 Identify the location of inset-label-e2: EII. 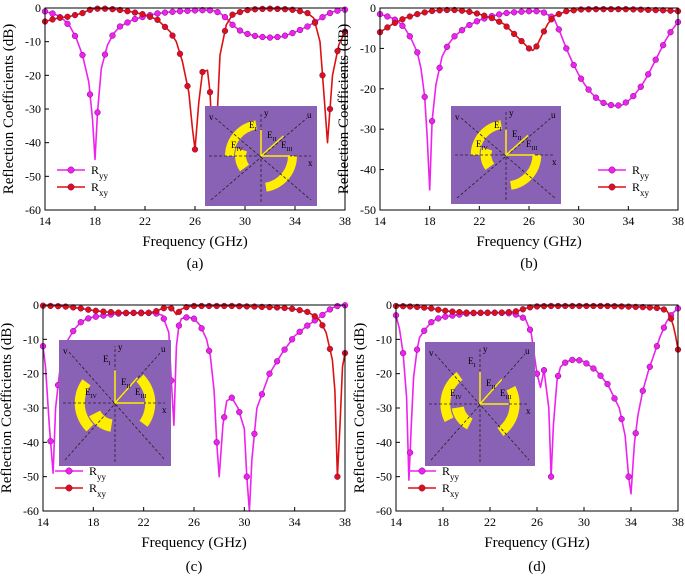
(517, 135).